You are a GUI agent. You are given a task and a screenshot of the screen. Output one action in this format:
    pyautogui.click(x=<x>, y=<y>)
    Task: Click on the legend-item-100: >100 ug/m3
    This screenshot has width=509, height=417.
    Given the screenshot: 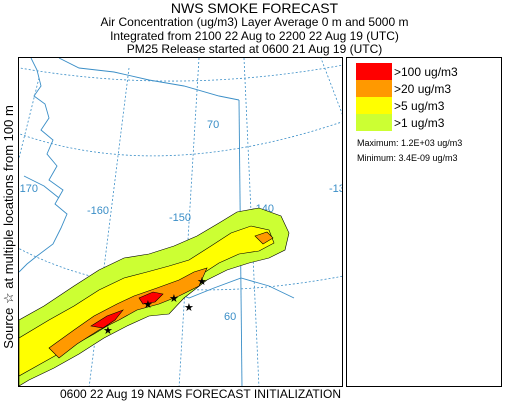 What is the action you would take?
    pyautogui.click(x=407, y=71)
    